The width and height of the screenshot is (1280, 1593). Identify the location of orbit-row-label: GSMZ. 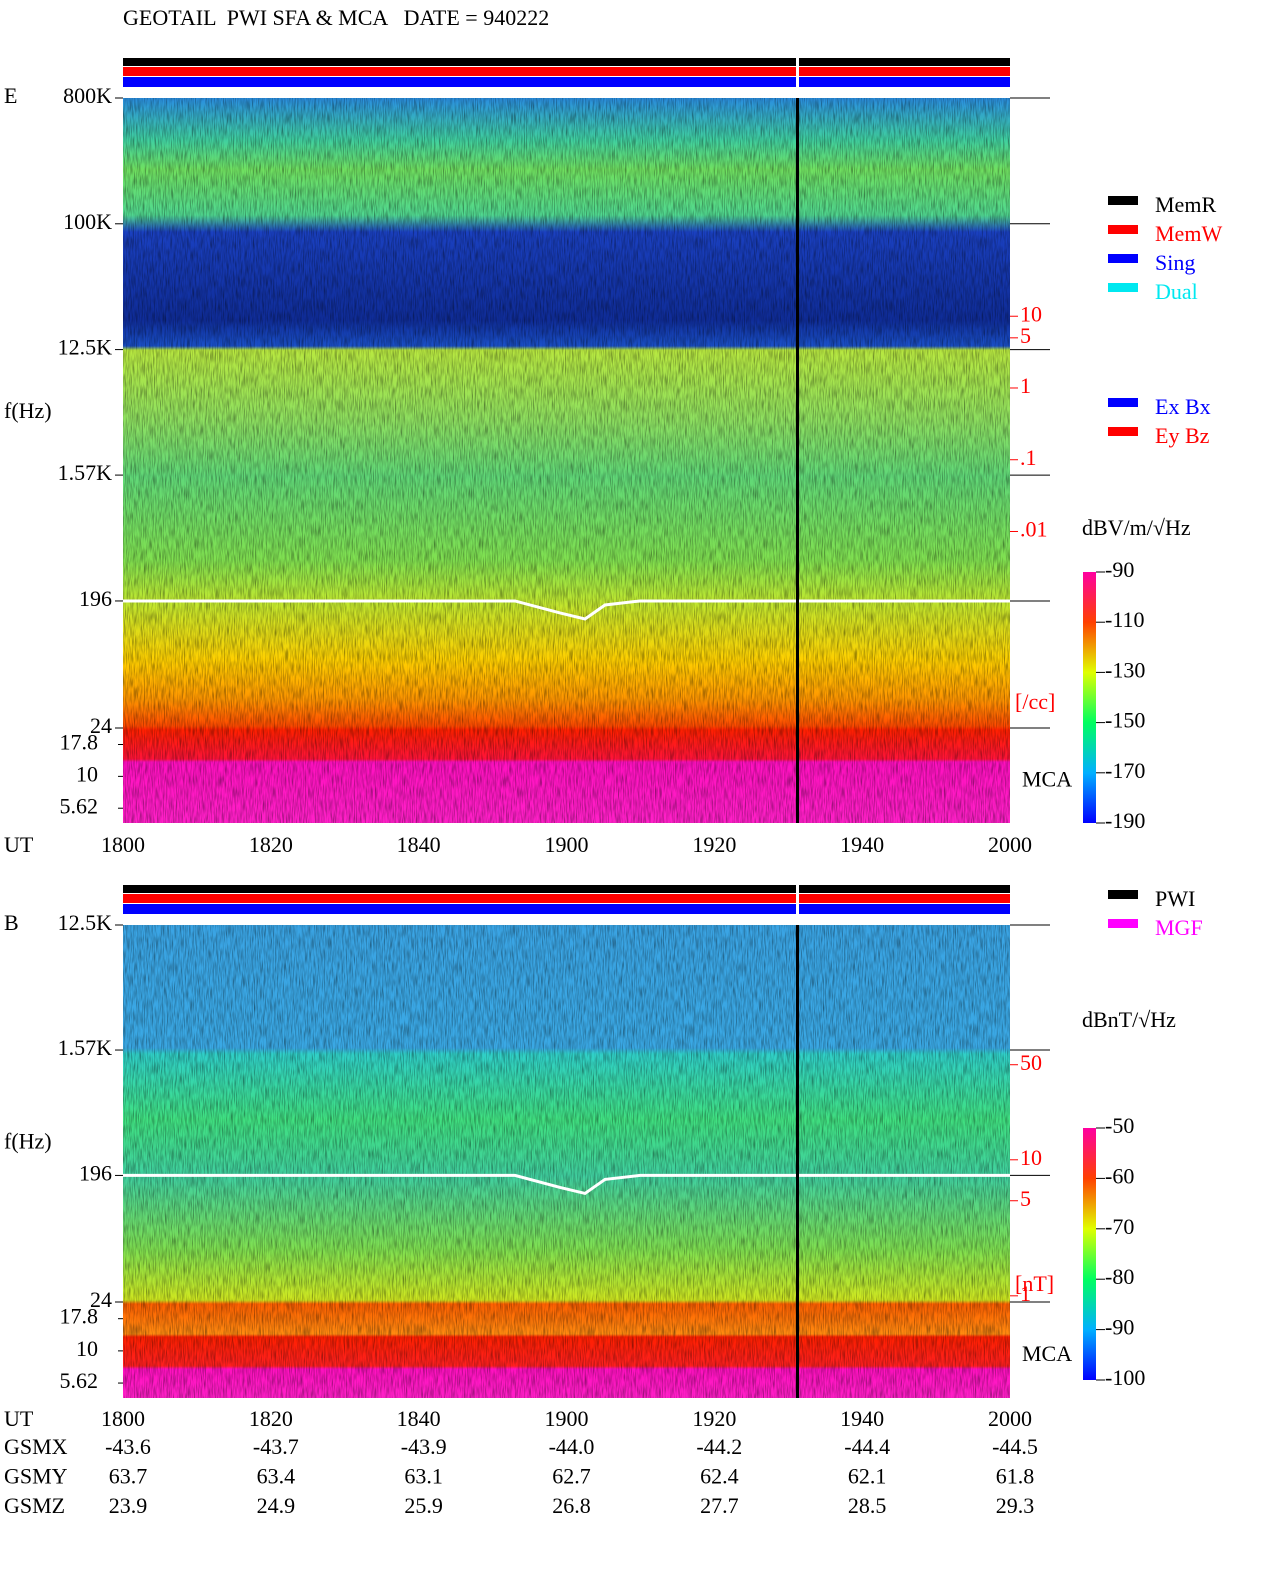
(34, 1505).